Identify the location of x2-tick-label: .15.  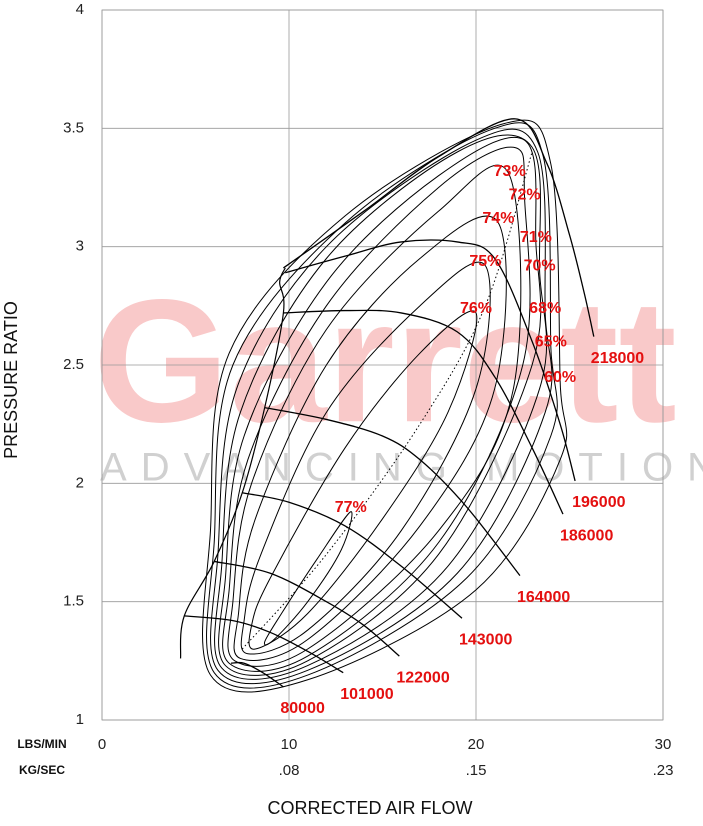
(476, 770).